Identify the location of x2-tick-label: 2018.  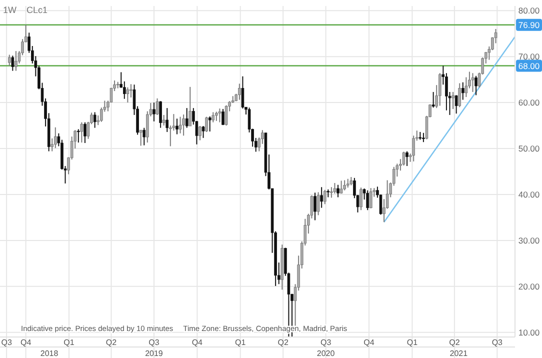
(49, 353).